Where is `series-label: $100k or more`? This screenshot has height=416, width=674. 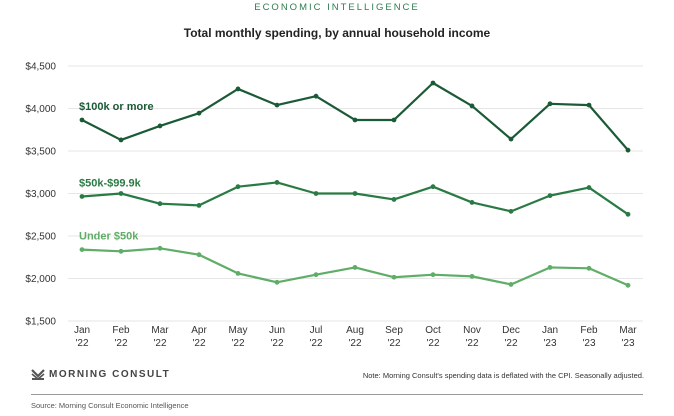 series-label: $100k or more is located at coordinates (116, 107).